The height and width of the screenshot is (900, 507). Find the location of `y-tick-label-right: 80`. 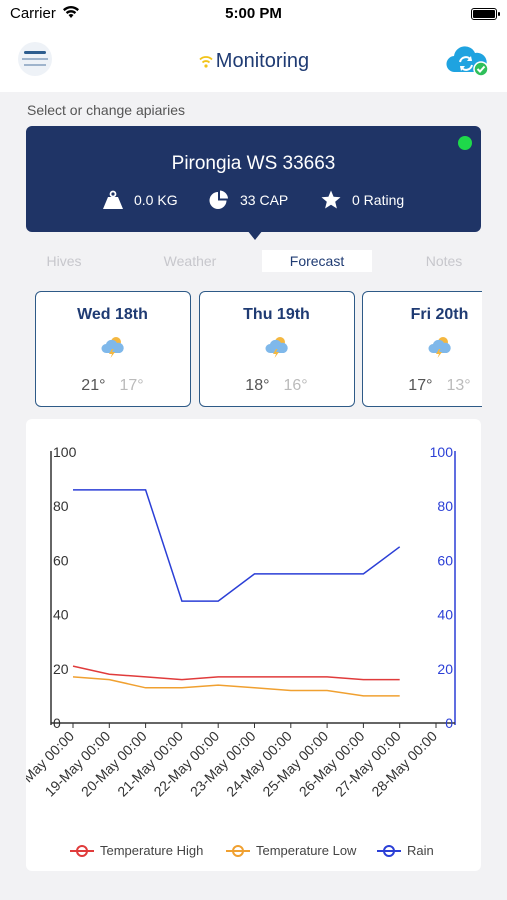

y-tick-label-right: 80 is located at coordinates (445, 506).